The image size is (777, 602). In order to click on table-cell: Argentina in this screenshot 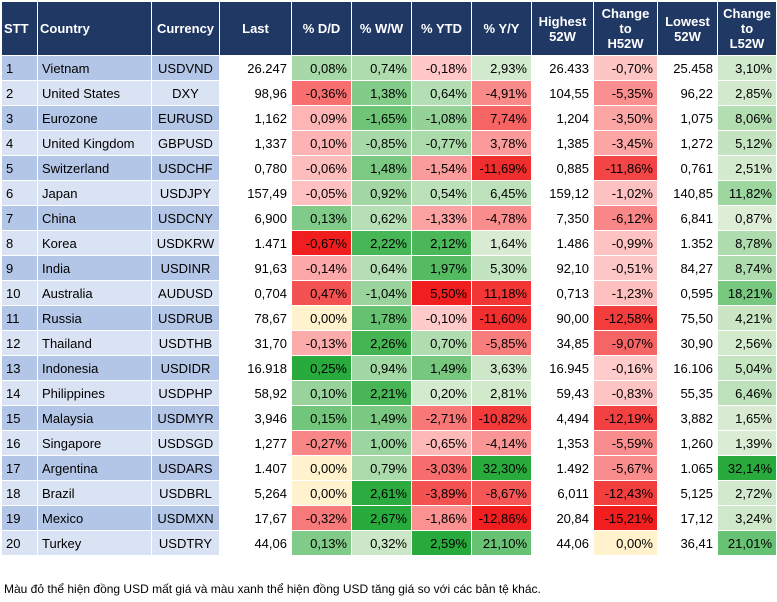, I will do `click(94, 468)`.